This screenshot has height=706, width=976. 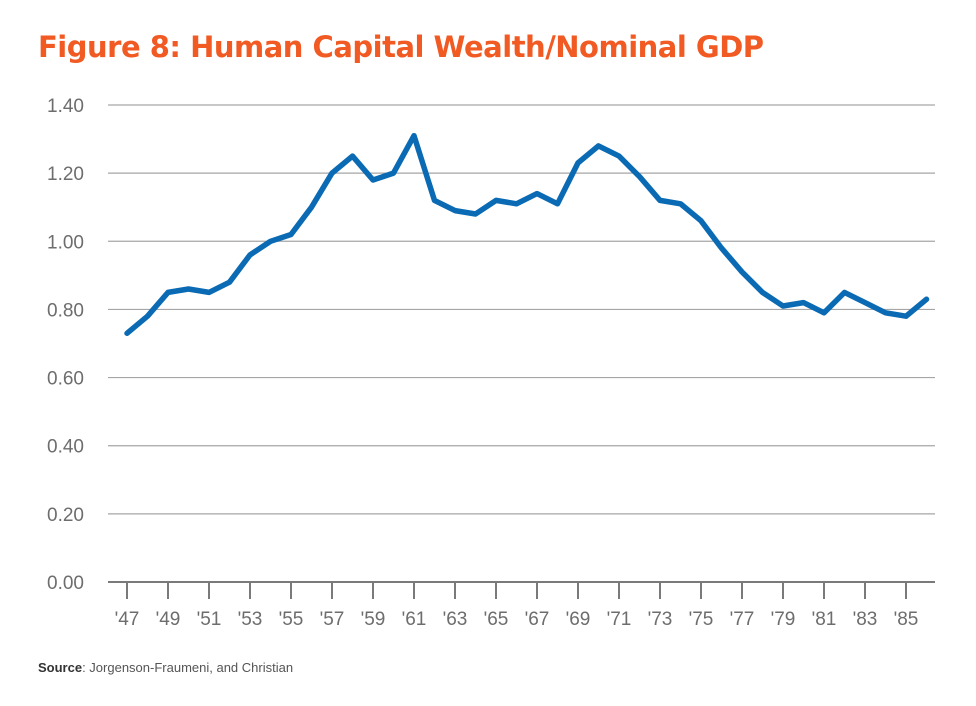 I want to click on x-tick-label: '53, so click(x=250, y=619).